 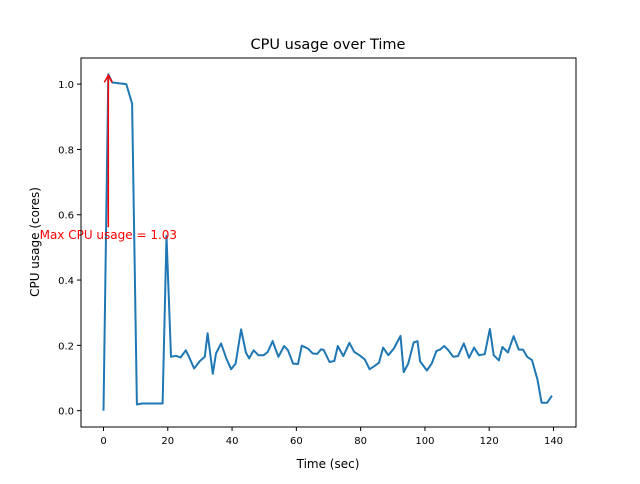 What do you see at coordinates (232, 441) in the screenshot?
I see `x-tick-label: 40` at bounding box center [232, 441].